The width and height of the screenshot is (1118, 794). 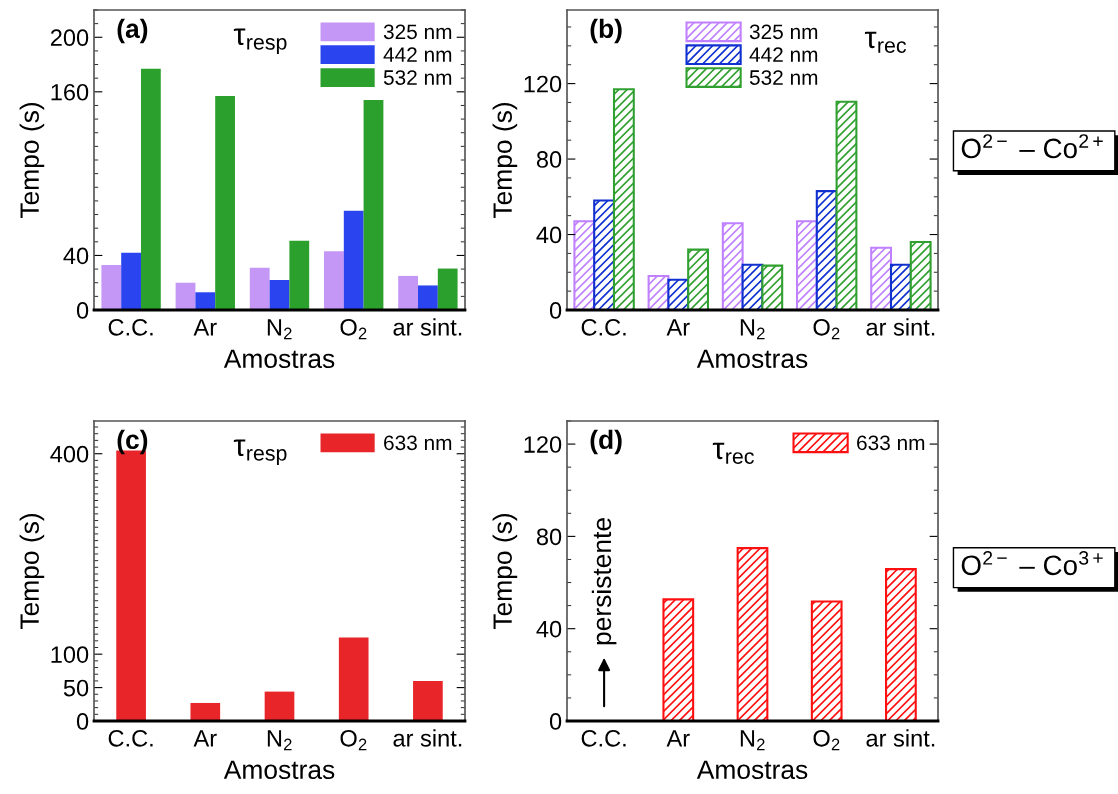 What do you see at coordinates (70, 92) in the screenshot?
I see `y-tick-label: 160` at bounding box center [70, 92].